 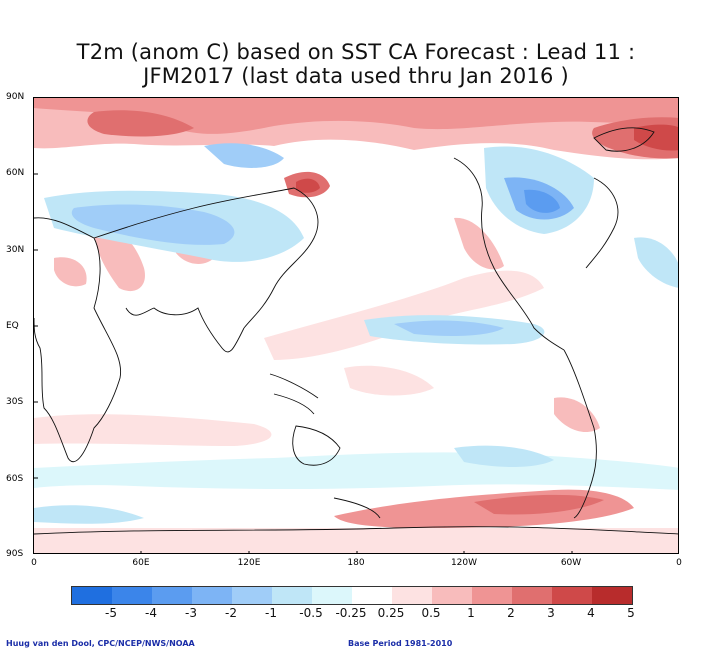 I want to click on colorbar-label: -1, so click(x=271, y=613).